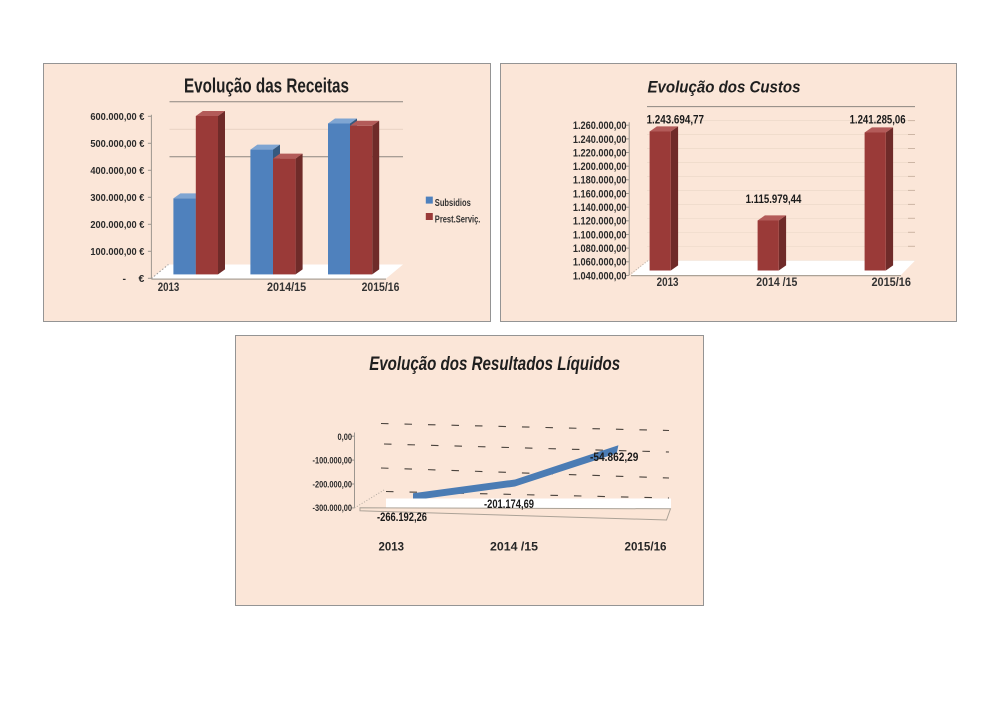 This screenshot has width=1000, height=707. I want to click on svg-text: -100.000,00, so click(333, 460).